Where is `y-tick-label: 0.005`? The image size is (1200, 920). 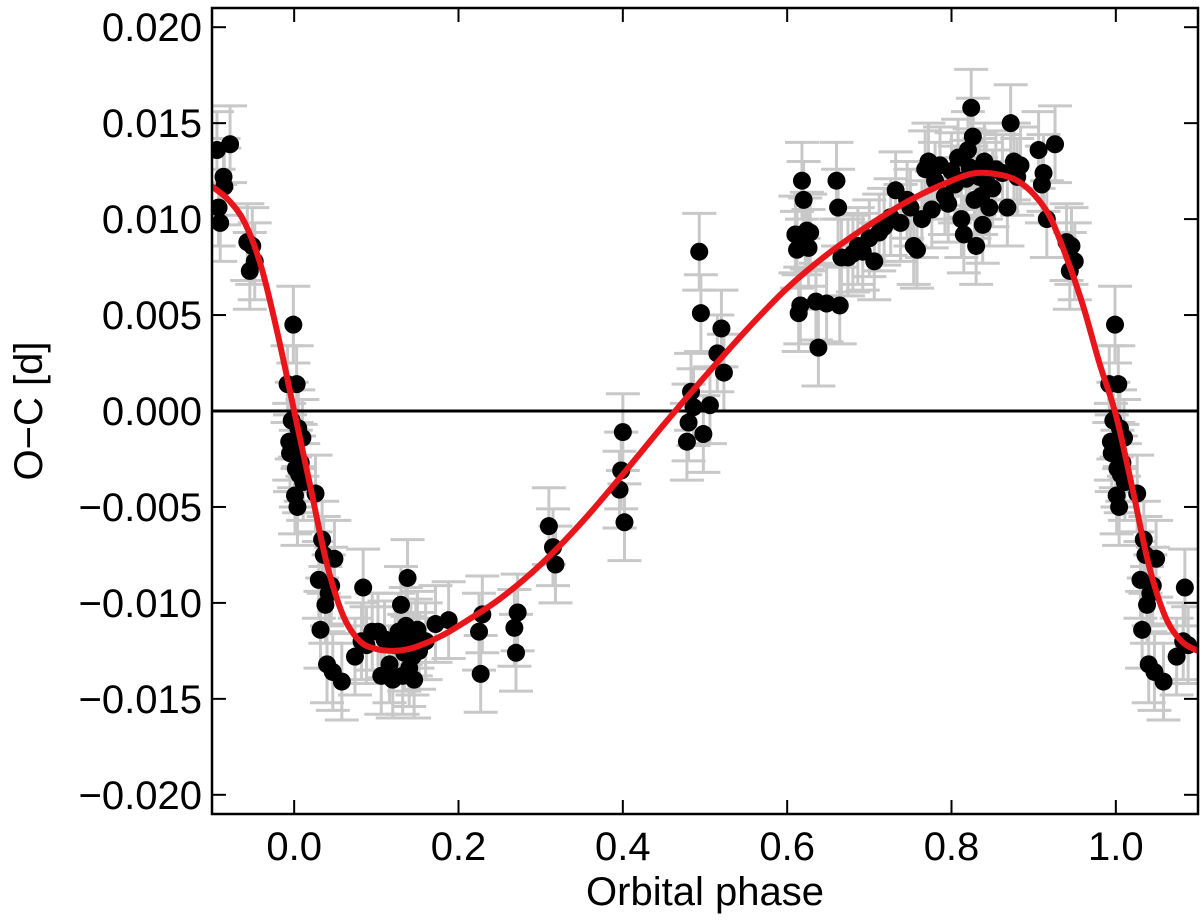 y-tick-label: 0.005 is located at coordinates (152, 316).